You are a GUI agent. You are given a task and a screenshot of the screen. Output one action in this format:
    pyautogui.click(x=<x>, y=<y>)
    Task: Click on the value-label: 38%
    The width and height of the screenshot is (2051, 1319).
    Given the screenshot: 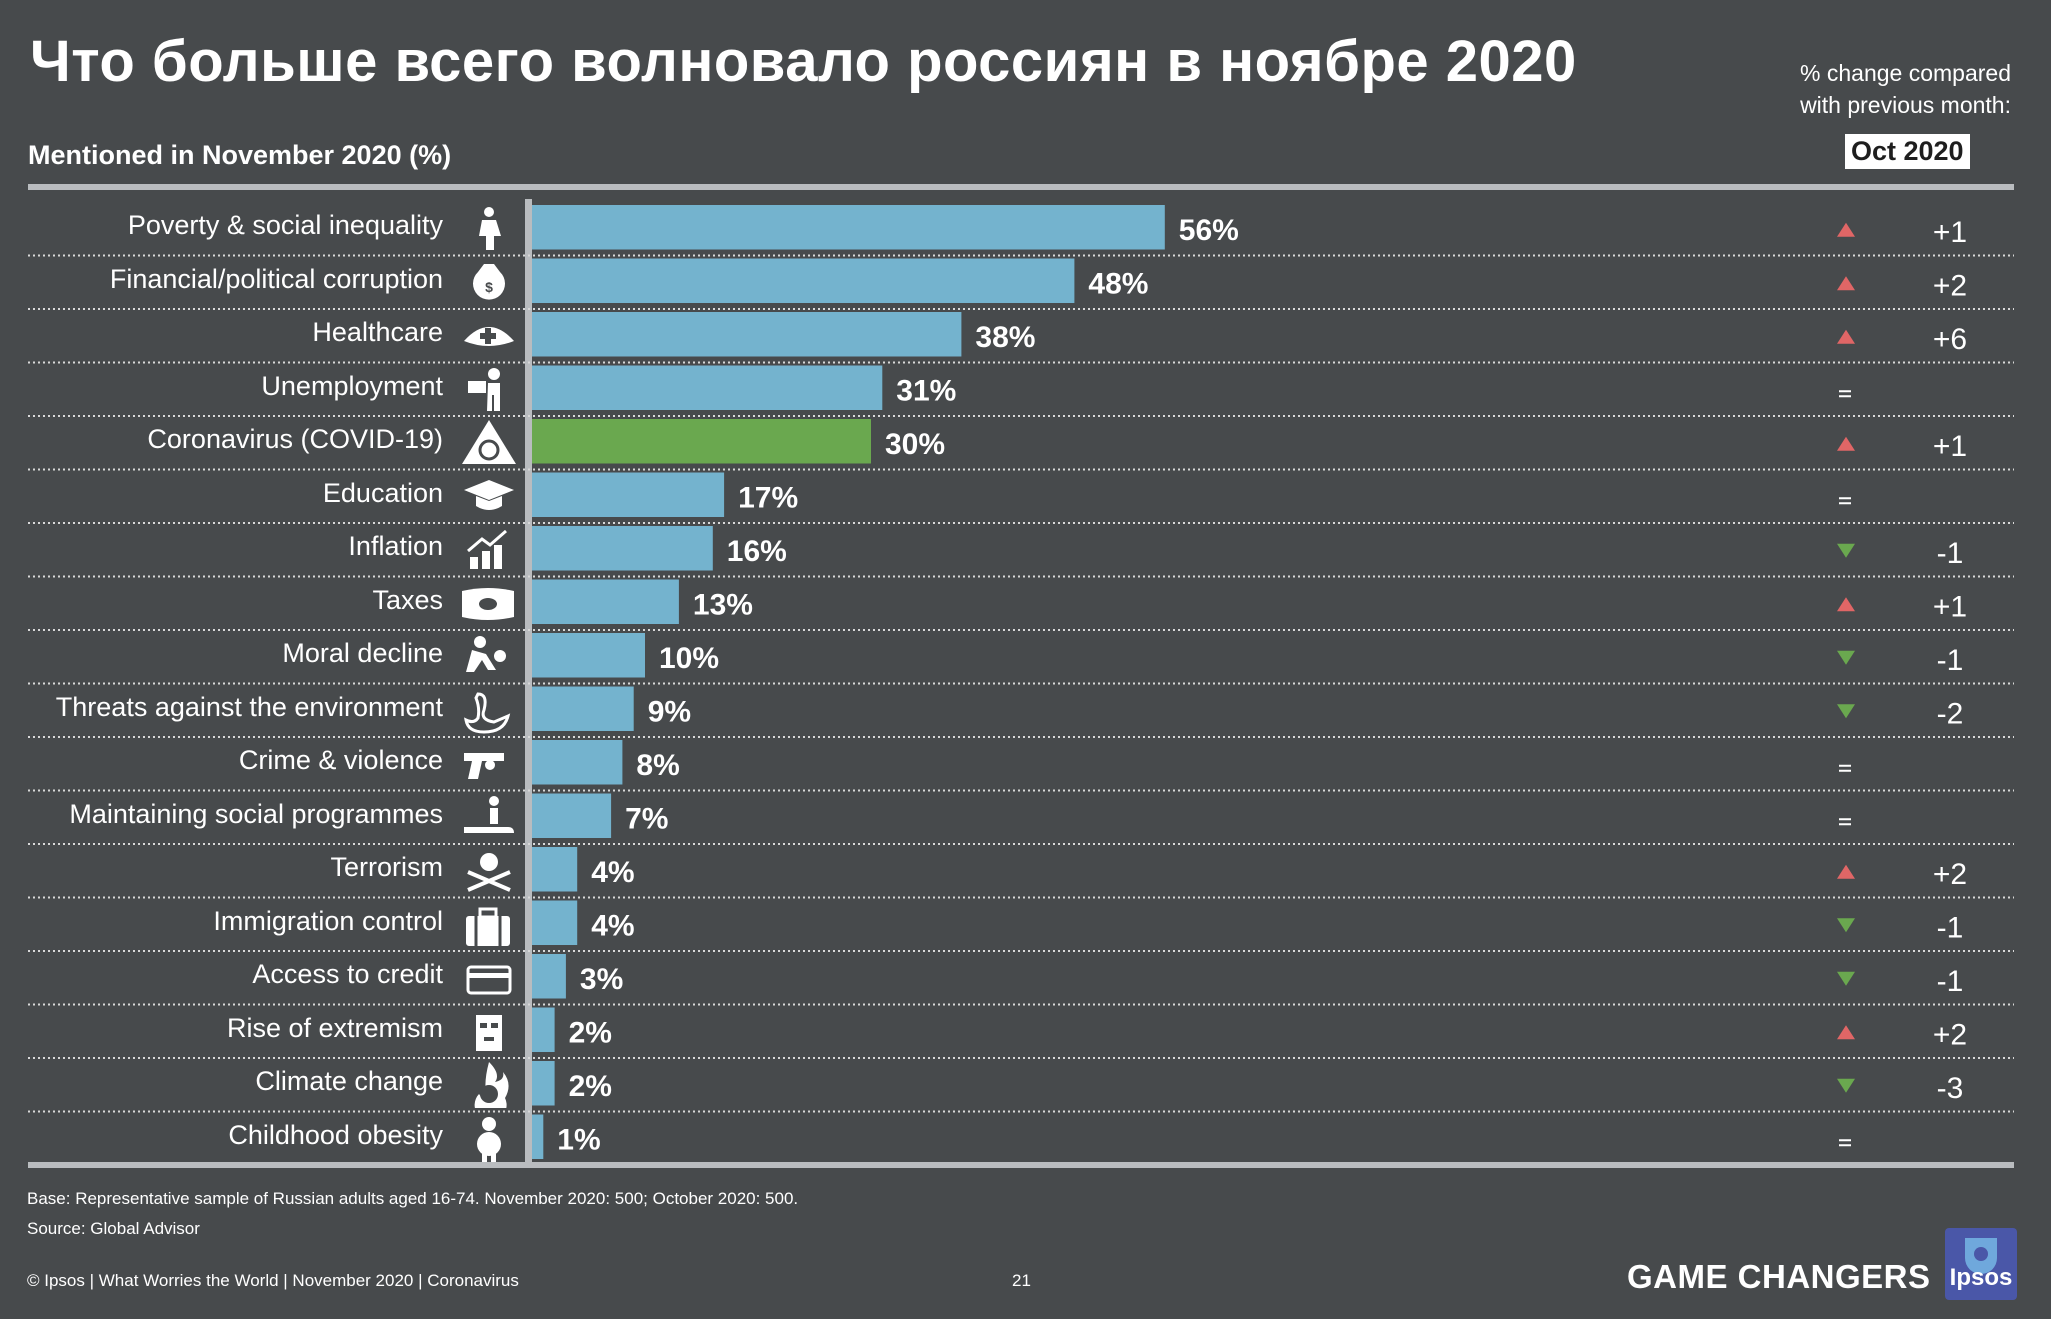 What is the action you would take?
    pyautogui.click(x=1005, y=337)
    